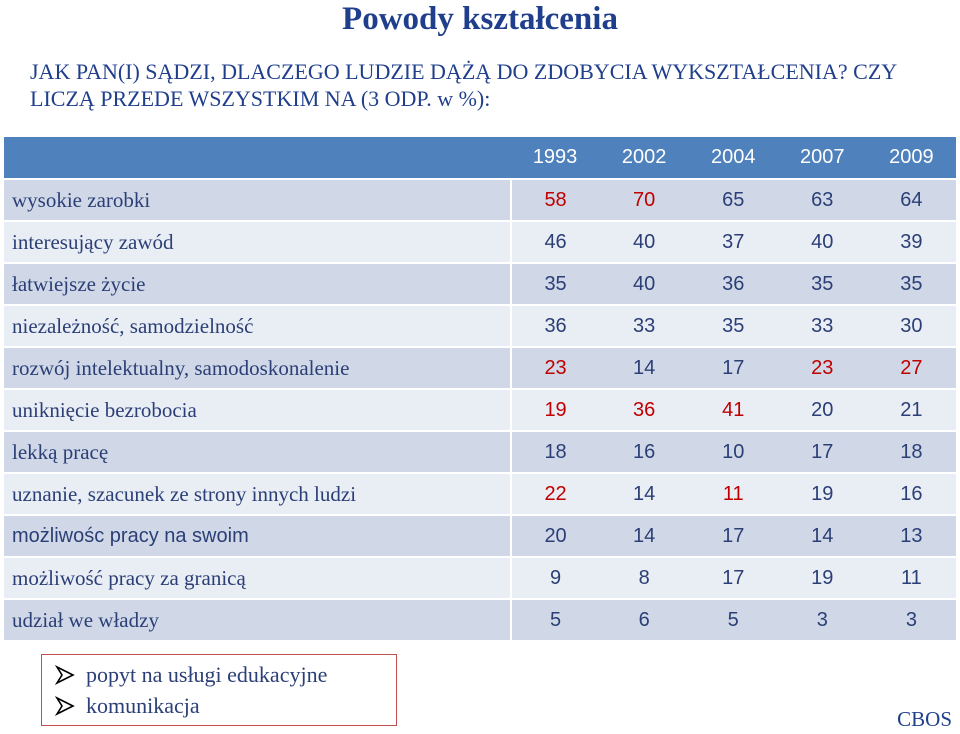 The image size is (960, 734). I want to click on table-row: udział we władzy 5 6 5 3 3, so click(480, 620).